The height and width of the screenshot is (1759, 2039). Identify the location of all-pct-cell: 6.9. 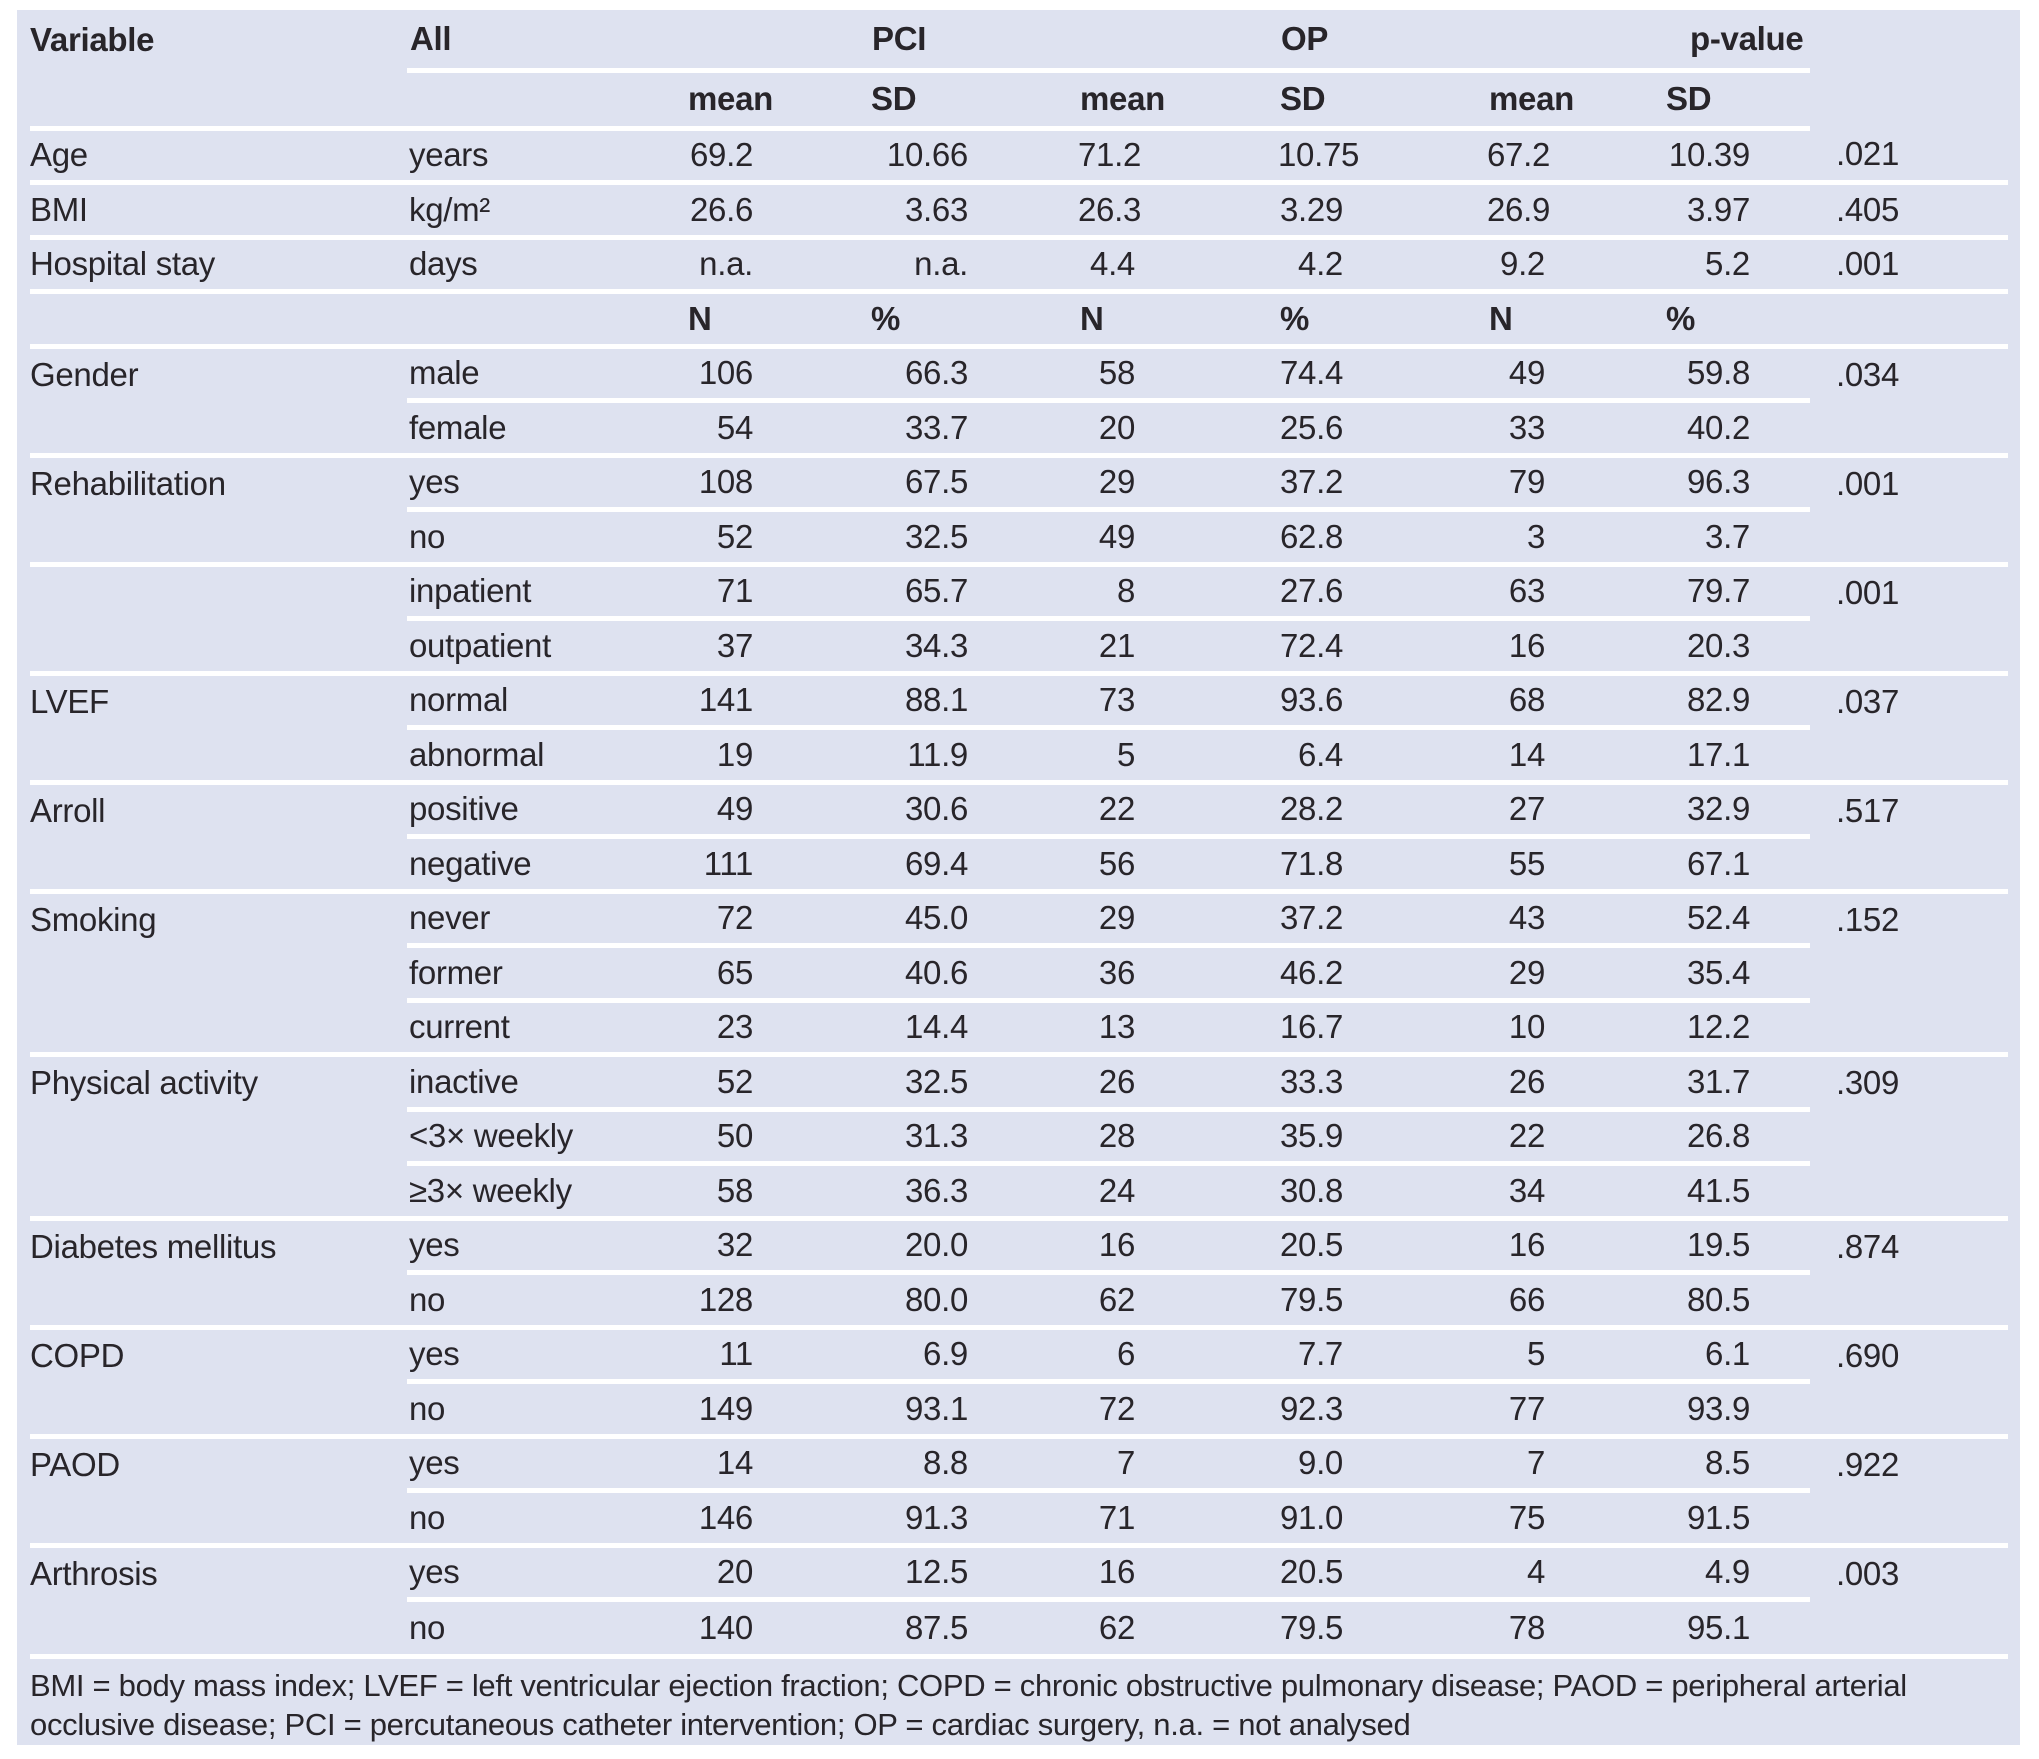
(973, 1353).